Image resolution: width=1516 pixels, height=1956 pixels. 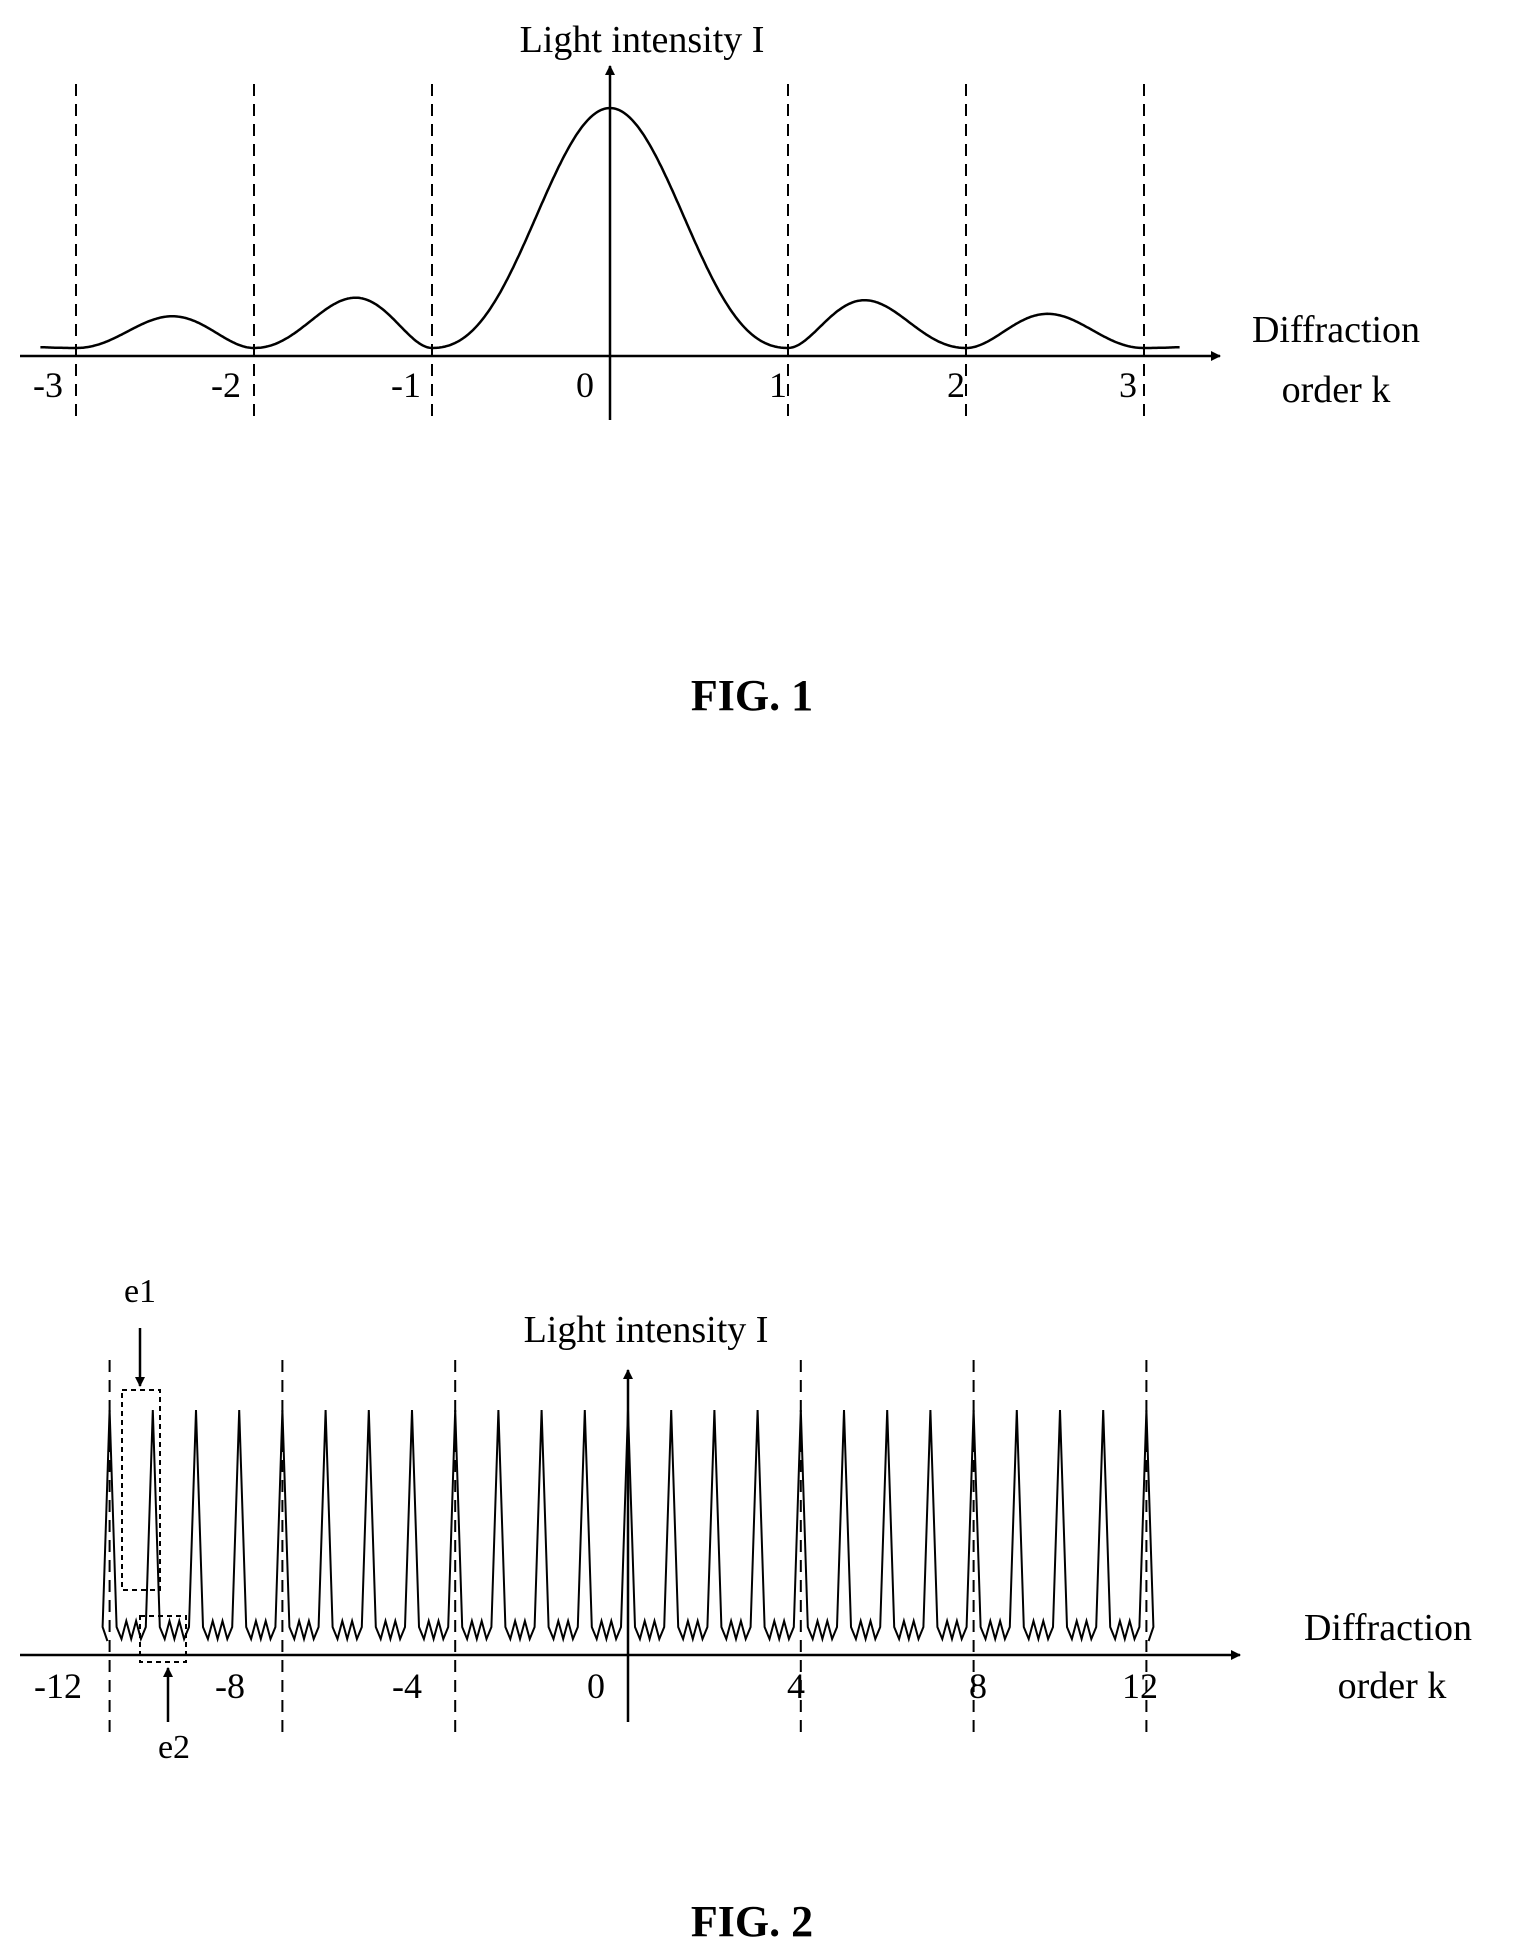 I want to click on fig2-tick-label: 8, so click(x=978, y=1686).